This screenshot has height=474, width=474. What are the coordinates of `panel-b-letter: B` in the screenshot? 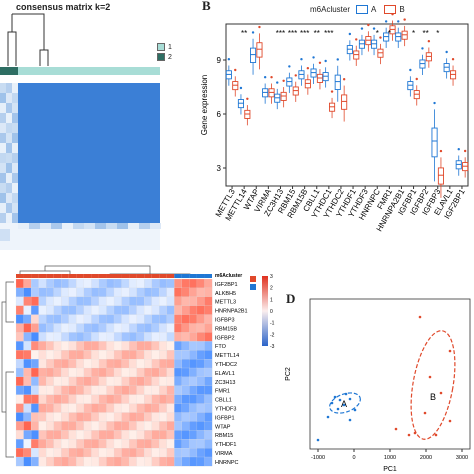 It's located at (206, 6).